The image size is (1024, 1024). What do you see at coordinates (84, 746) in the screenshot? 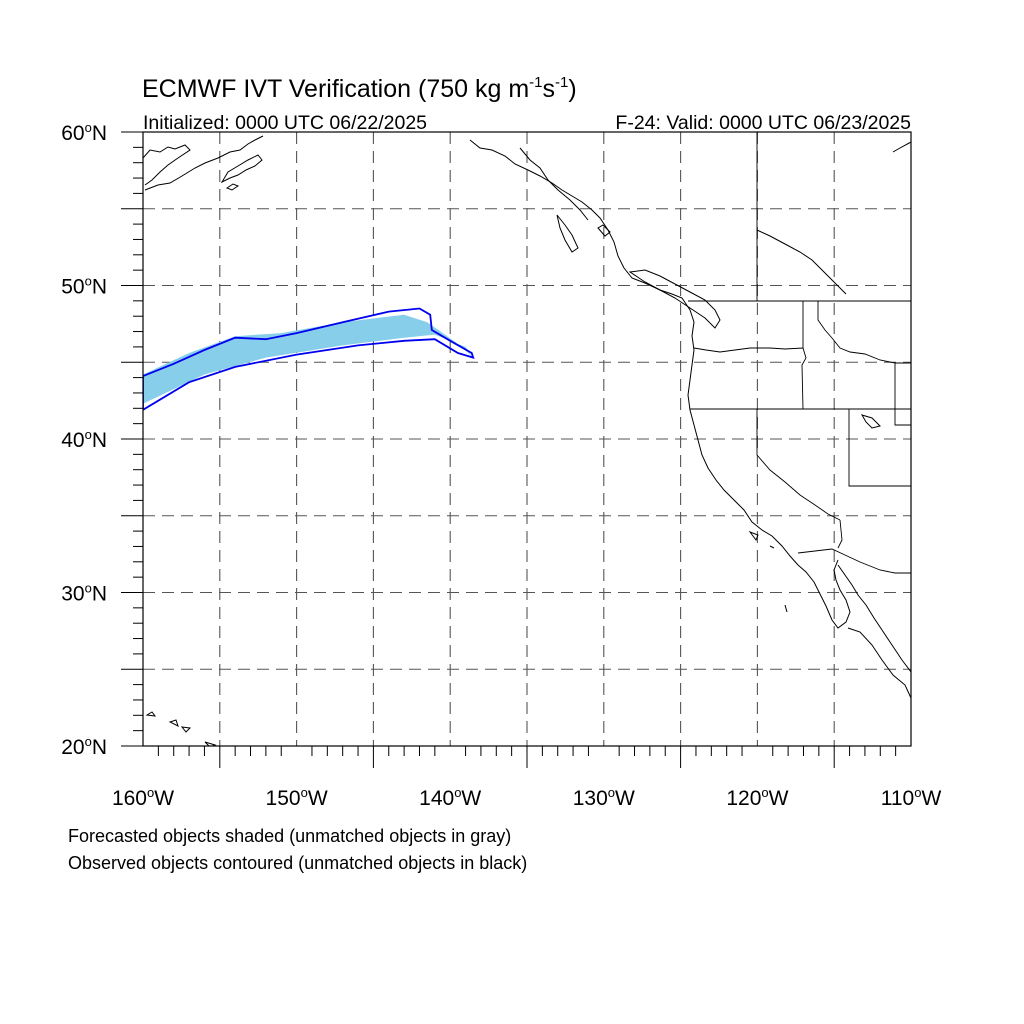
I see `lat-label: 20oN` at bounding box center [84, 746].